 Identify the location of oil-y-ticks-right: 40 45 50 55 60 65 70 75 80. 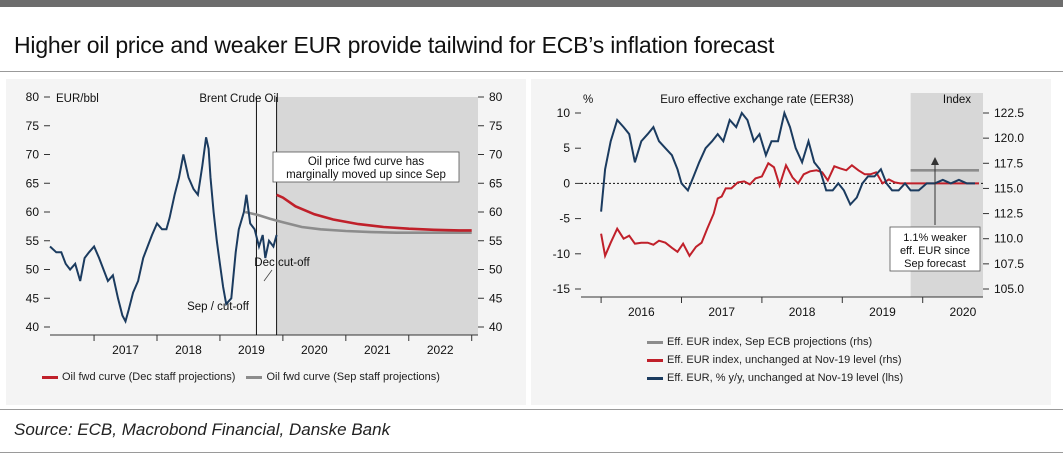
(490, 212).